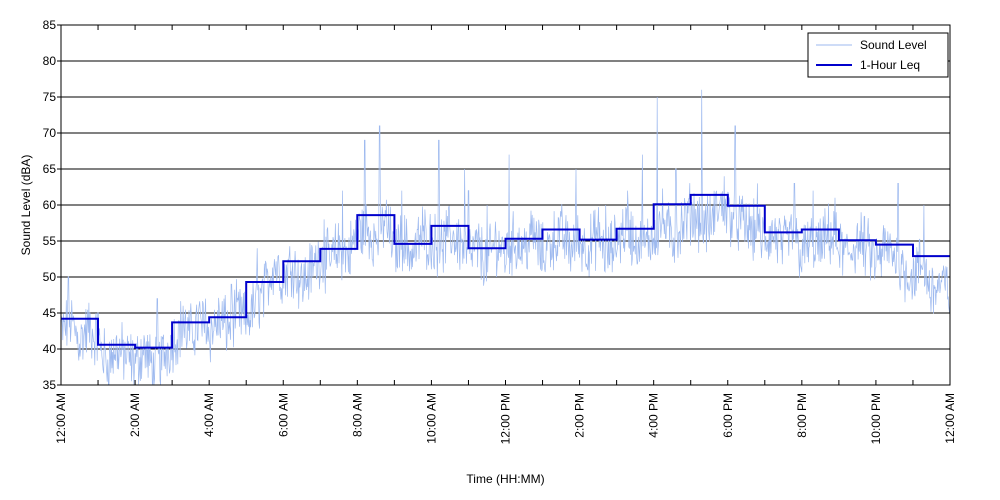 This screenshot has height=500, width=1000. Describe the element at coordinates (50, 97) in the screenshot. I see `y-tick-label: 75` at that location.